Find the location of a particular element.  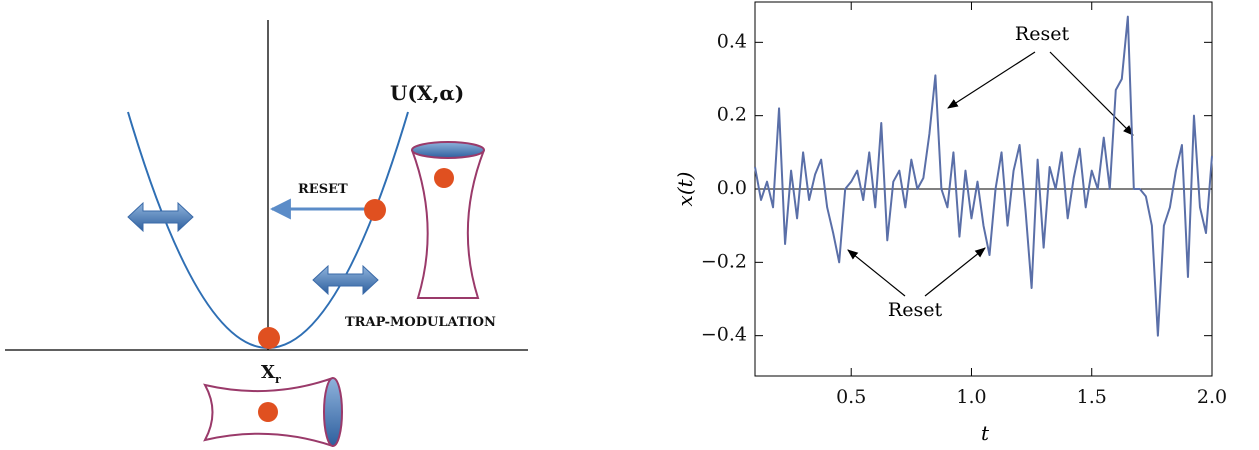

potential-label: U(X,α) is located at coordinates (427, 93).